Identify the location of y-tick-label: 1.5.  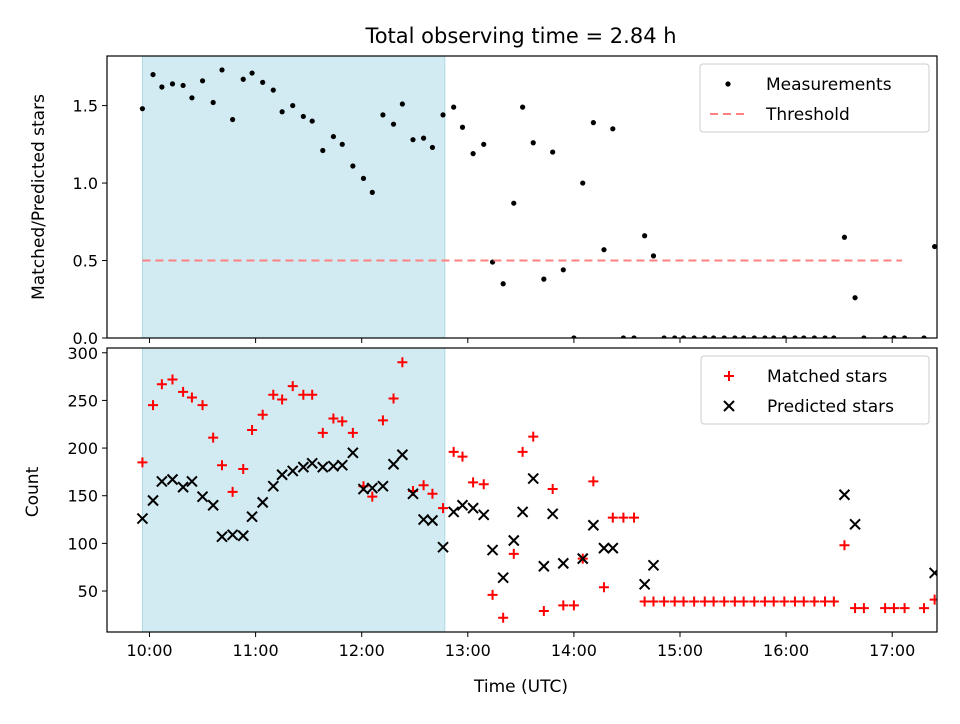
(85, 106).